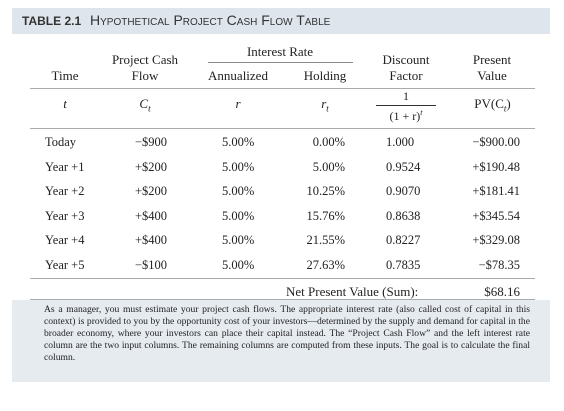 This screenshot has width=564, height=411. I want to click on row-label: Today, so click(61, 142).